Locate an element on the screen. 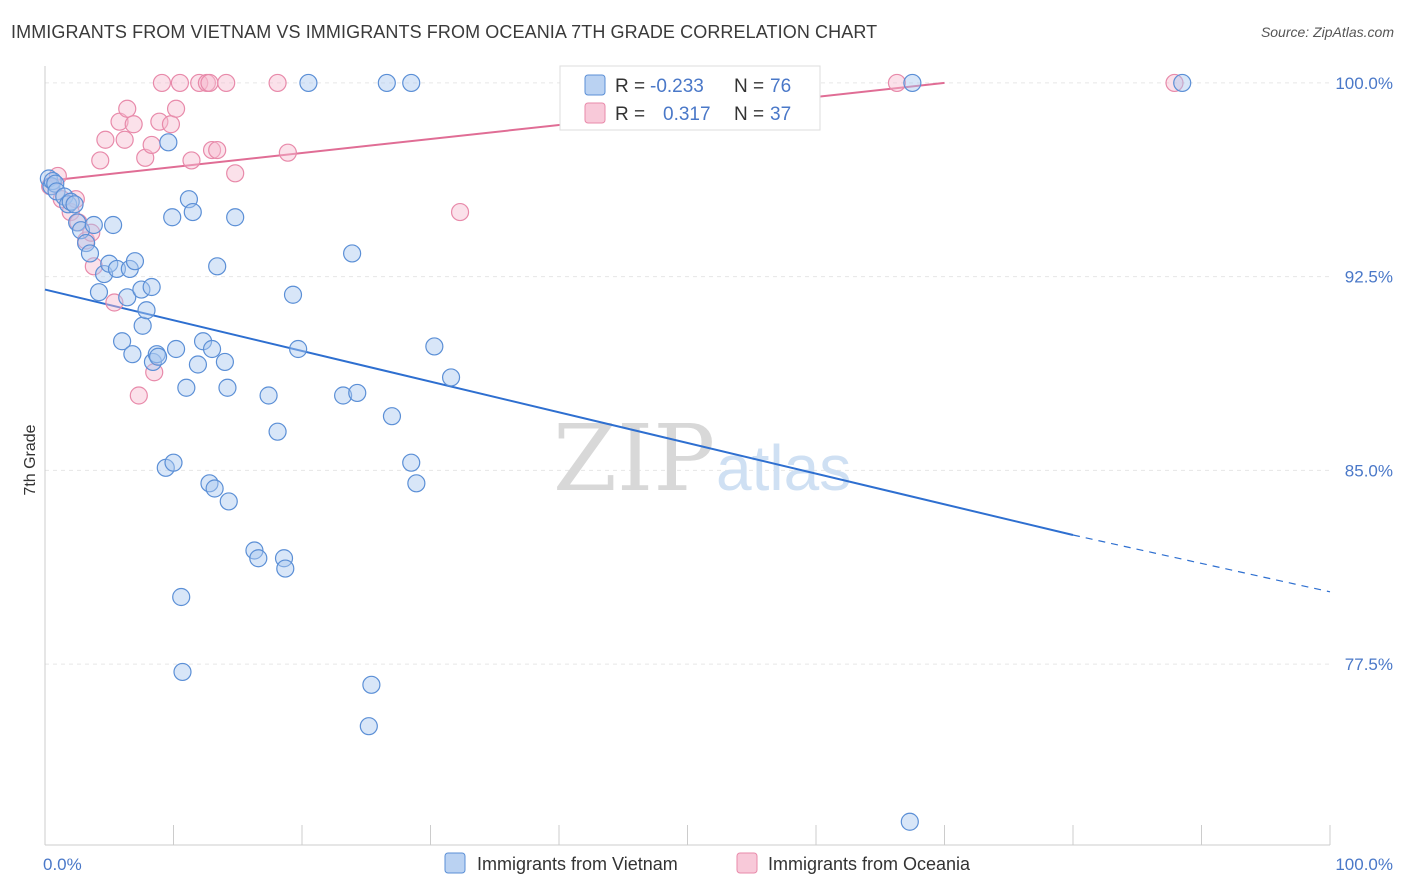 The height and width of the screenshot is (892, 1406). y-tick-label: 77.5% is located at coordinates (1369, 664).